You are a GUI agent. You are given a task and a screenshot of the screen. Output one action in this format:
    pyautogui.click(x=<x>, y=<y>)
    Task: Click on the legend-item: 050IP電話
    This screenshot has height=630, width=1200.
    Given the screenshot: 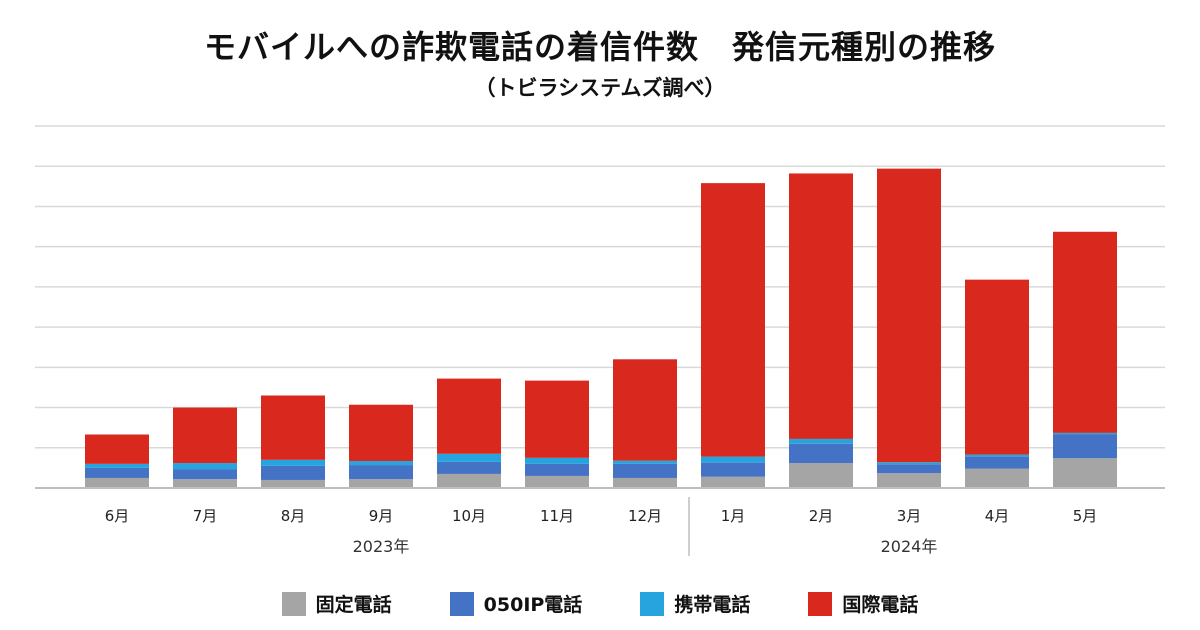 What is the action you would take?
    pyautogui.click(x=516, y=603)
    